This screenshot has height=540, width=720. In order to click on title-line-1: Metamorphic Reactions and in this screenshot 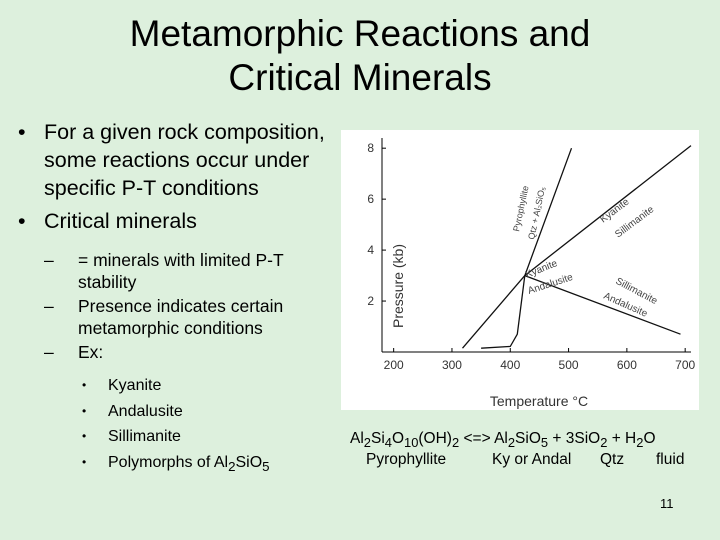, I will do `click(360, 33)`.